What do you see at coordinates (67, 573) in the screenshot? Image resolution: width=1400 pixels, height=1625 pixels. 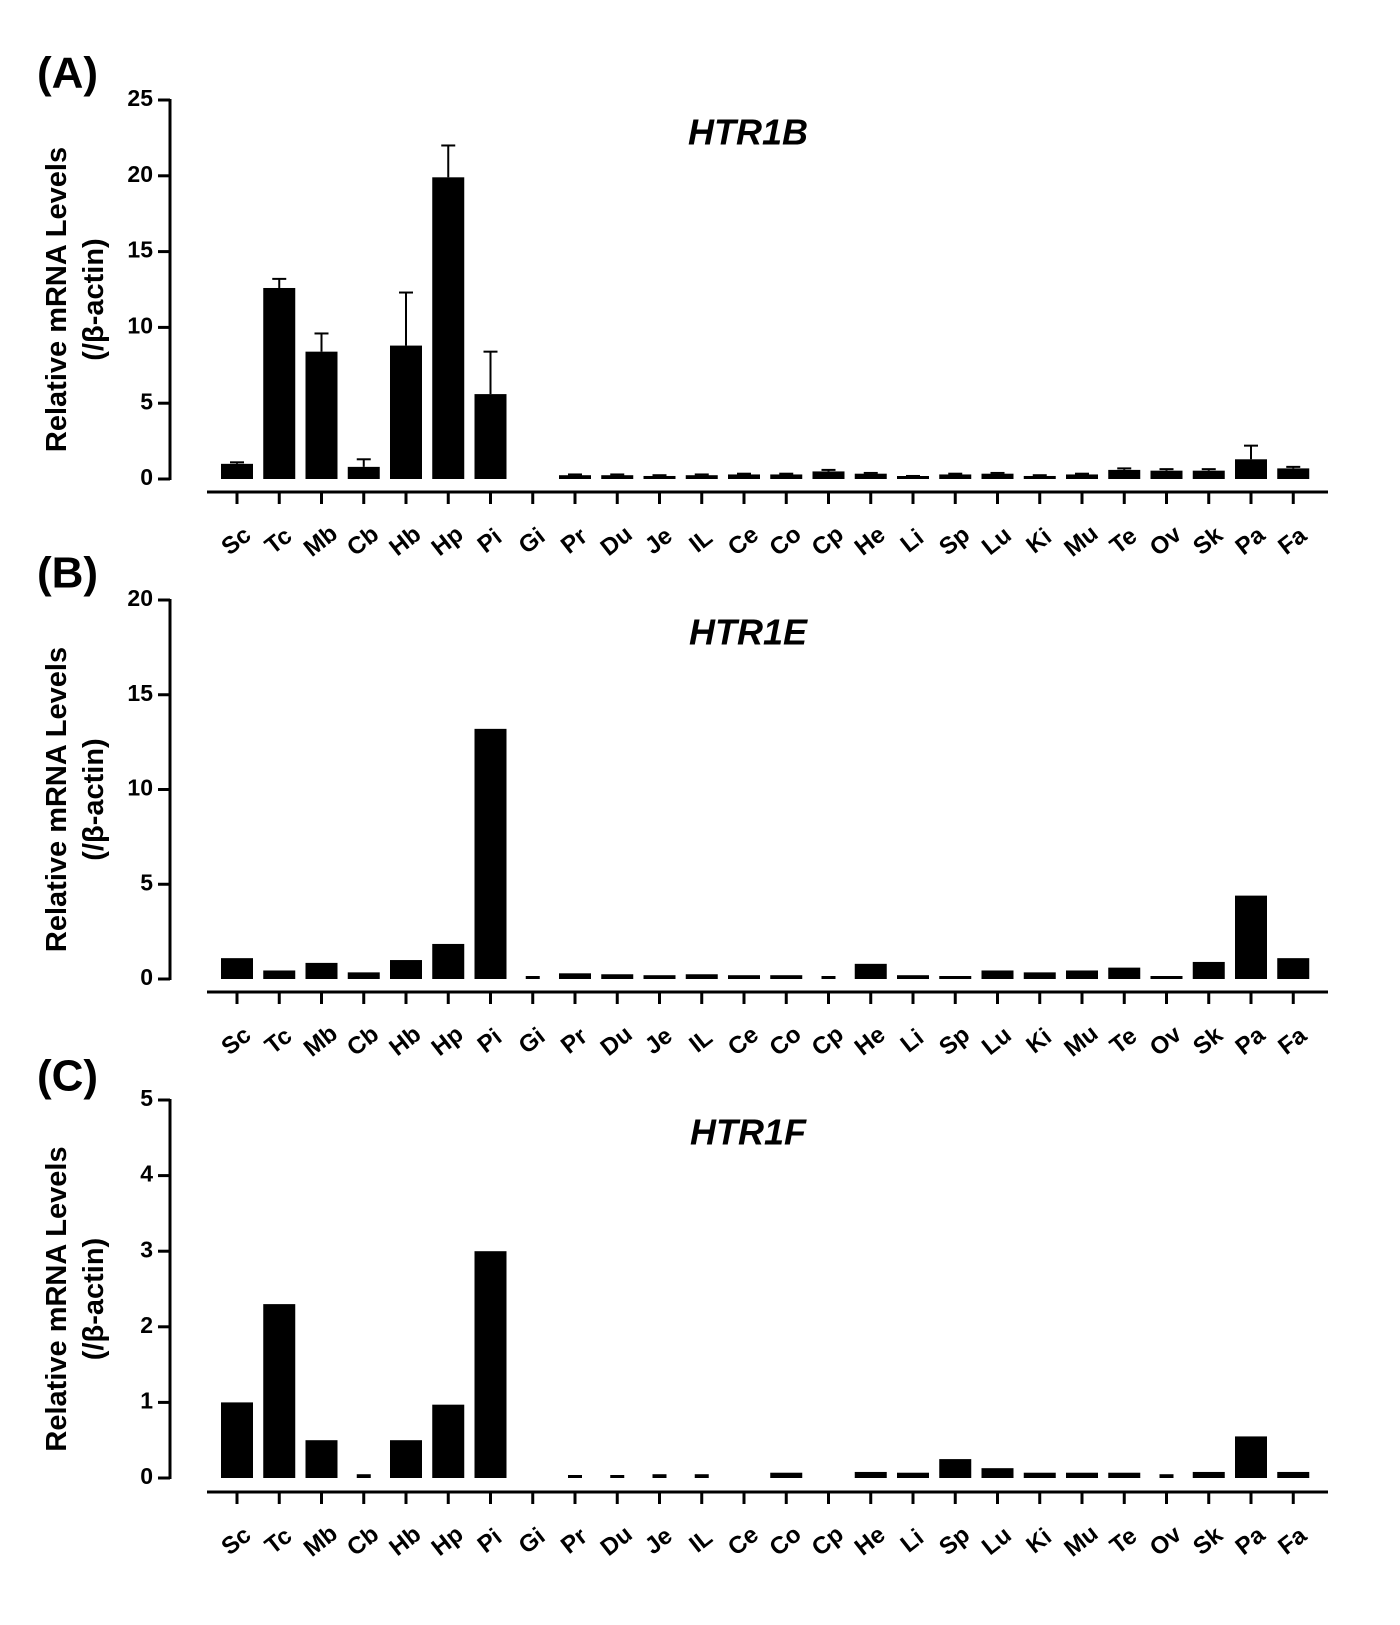 I see `panel-label: (B)` at bounding box center [67, 573].